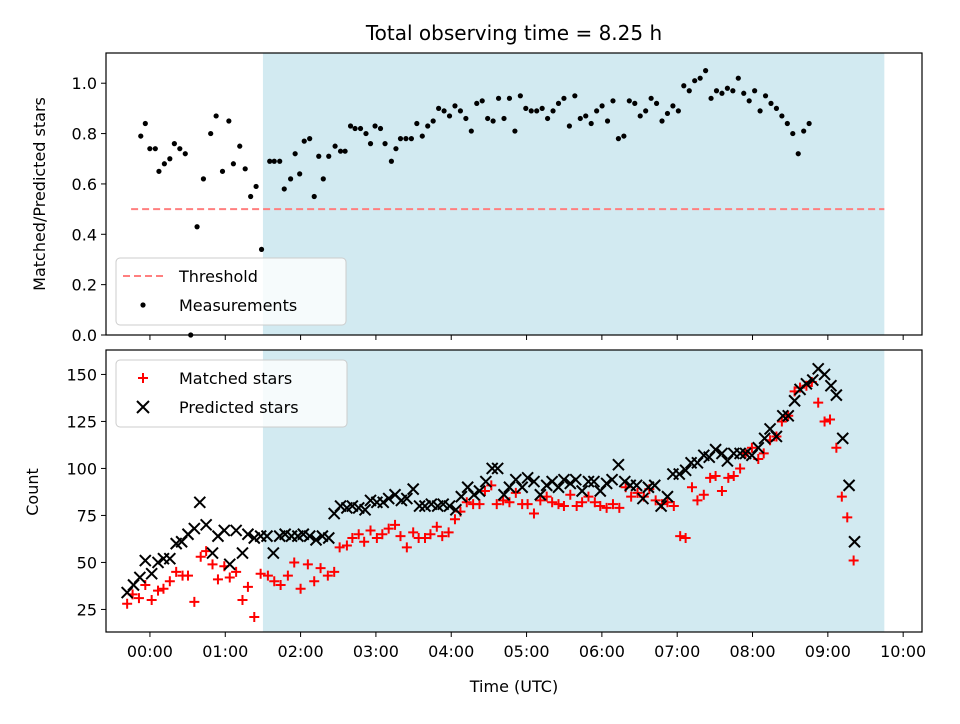 The width and height of the screenshot is (960, 724). Describe the element at coordinates (84, 83) in the screenshot. I see `y-tick-label: 1.0` at that location.